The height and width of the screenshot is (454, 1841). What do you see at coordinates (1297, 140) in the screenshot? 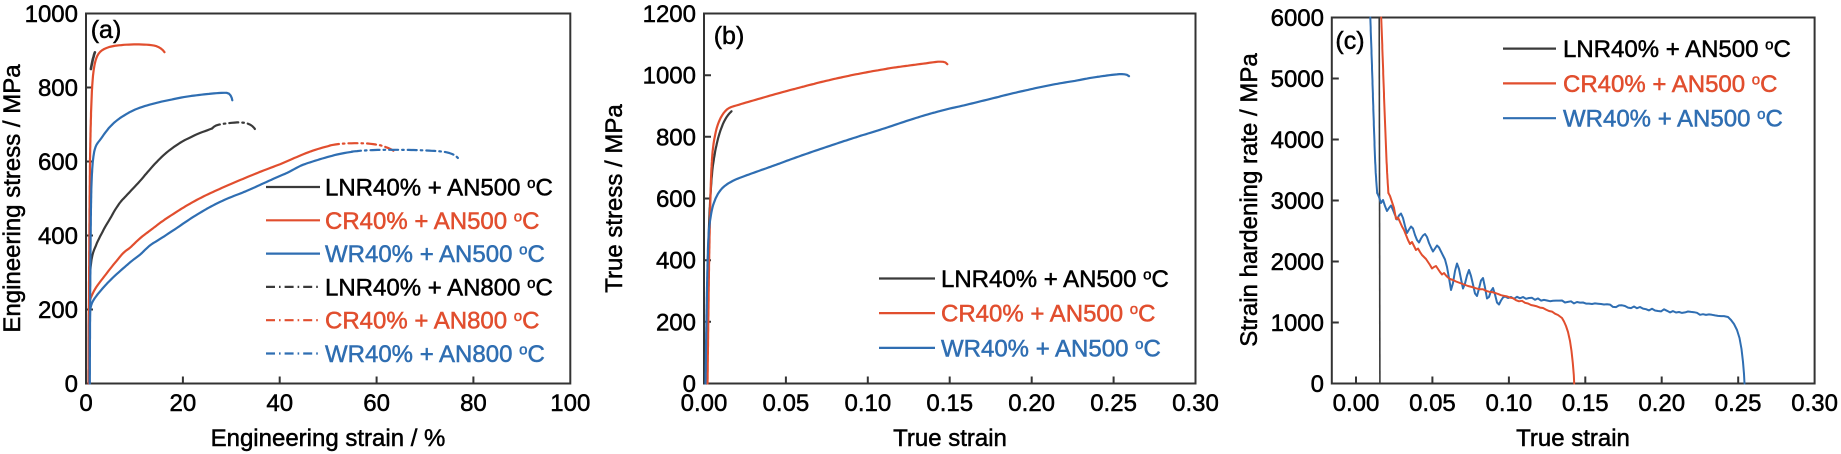
I see `svg-text: 4000` at bounding box center [1297, 140].